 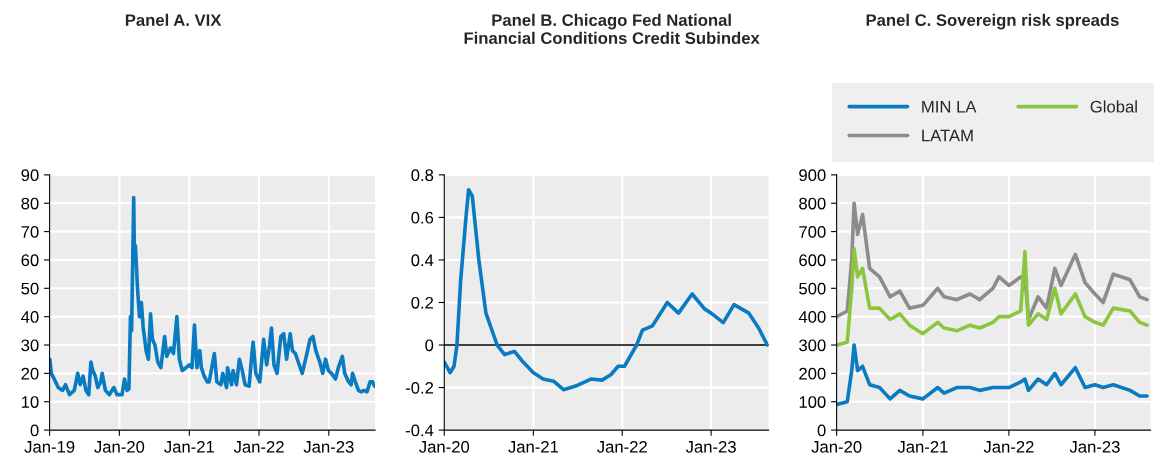 I want to click on chart-title: Panel B. Chicago Fed National Financial Conditions Credit Subindex, so click(x=612, y=29).